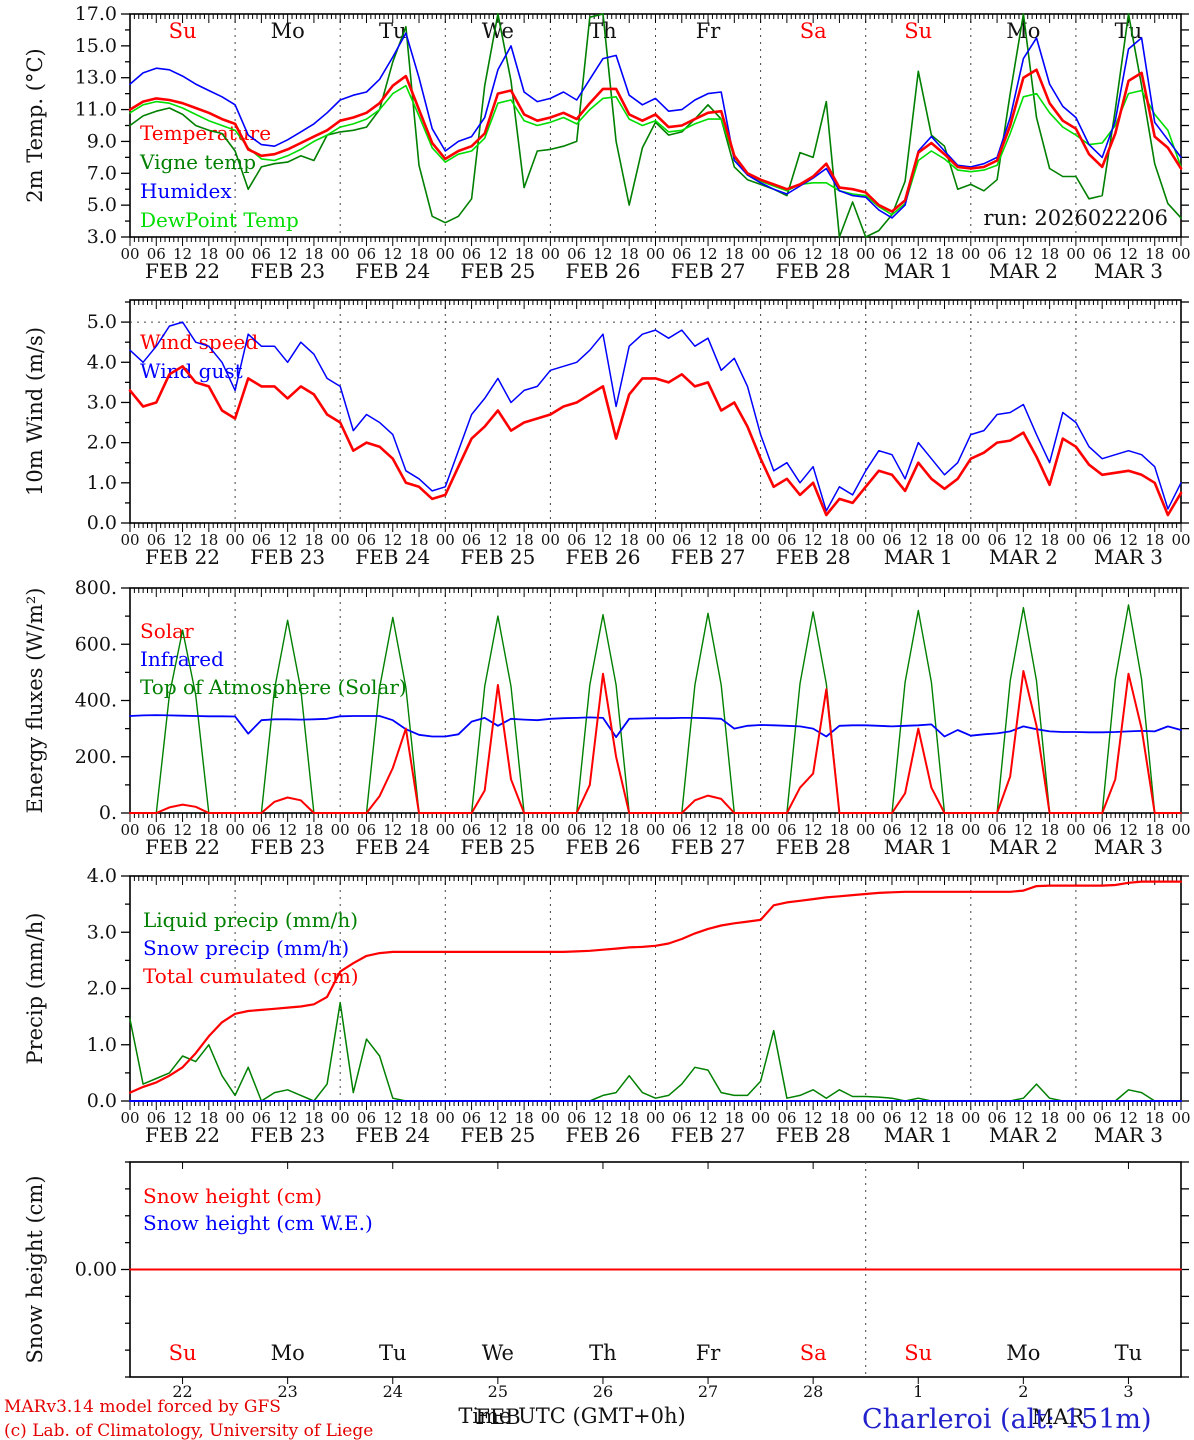  What do you see at coordinates (918, 557) in the screenshot?
I see `day-label: MAR 1` at bounding box center [918, 557].